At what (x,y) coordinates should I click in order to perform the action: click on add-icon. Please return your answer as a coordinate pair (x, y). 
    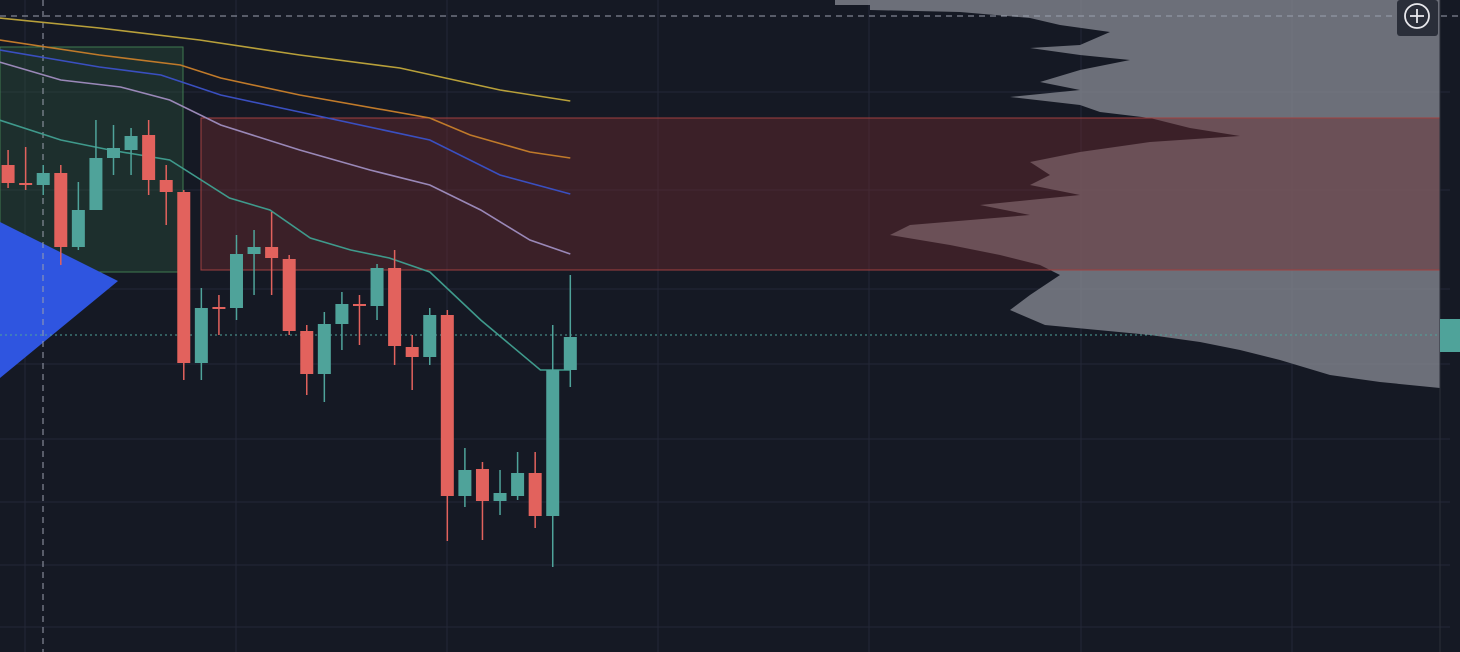
    Looking at the image, I should click on (1417, 16).